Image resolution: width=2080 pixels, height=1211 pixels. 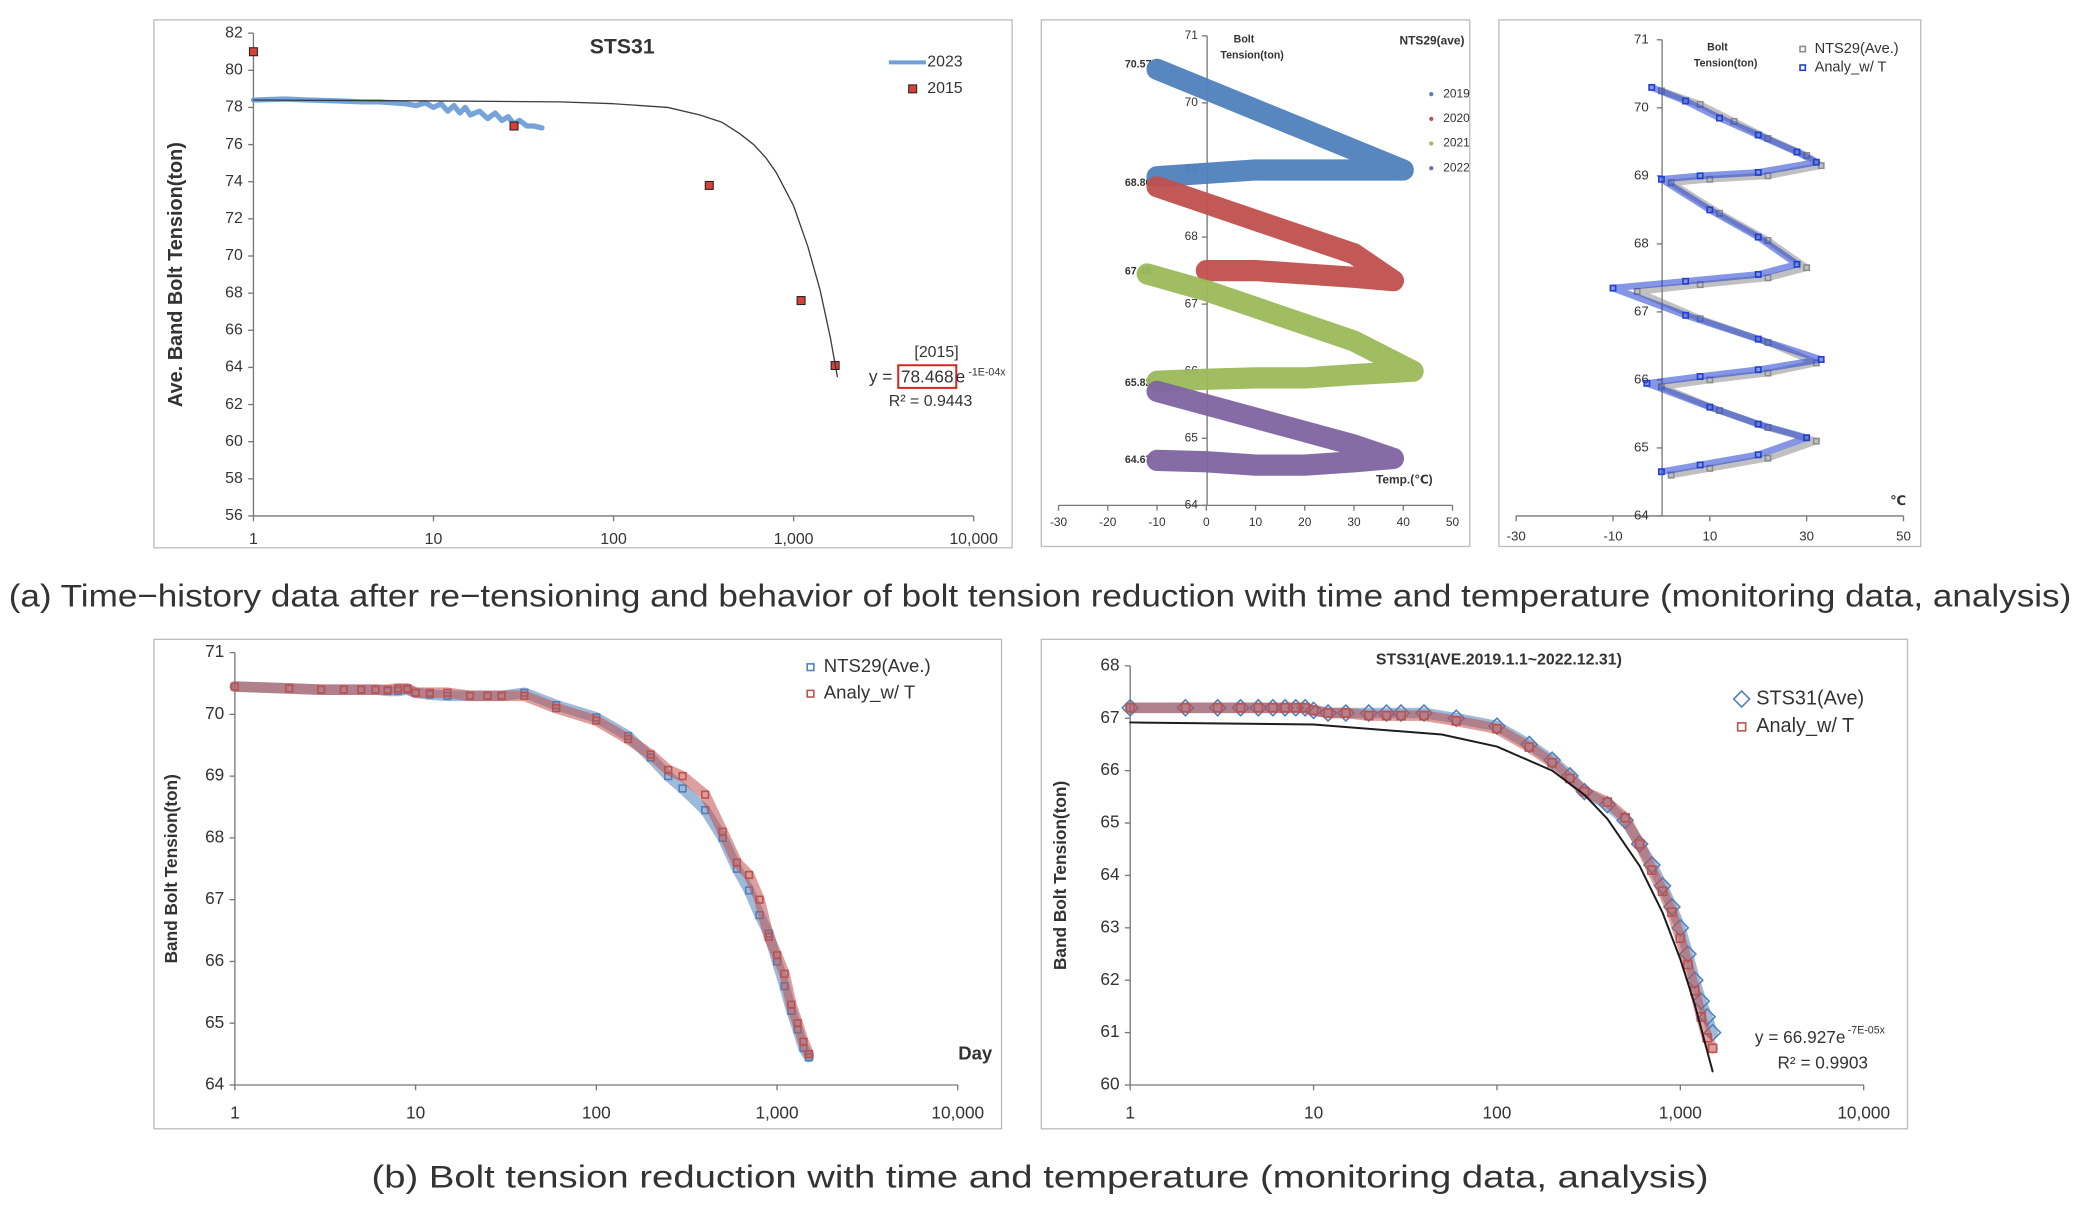 I want to click on legend-label: STS31(Ave), so click(x=1810, y=698).